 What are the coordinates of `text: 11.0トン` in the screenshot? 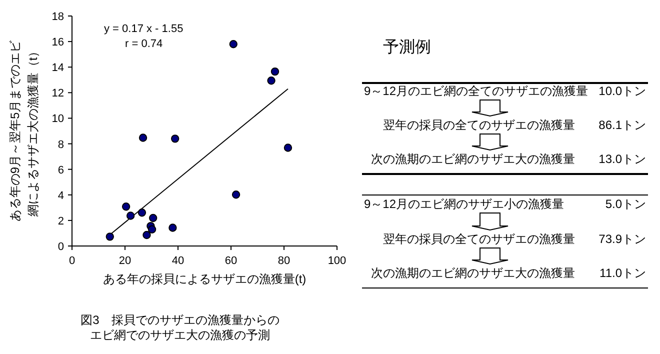 It's located at (623, 273).